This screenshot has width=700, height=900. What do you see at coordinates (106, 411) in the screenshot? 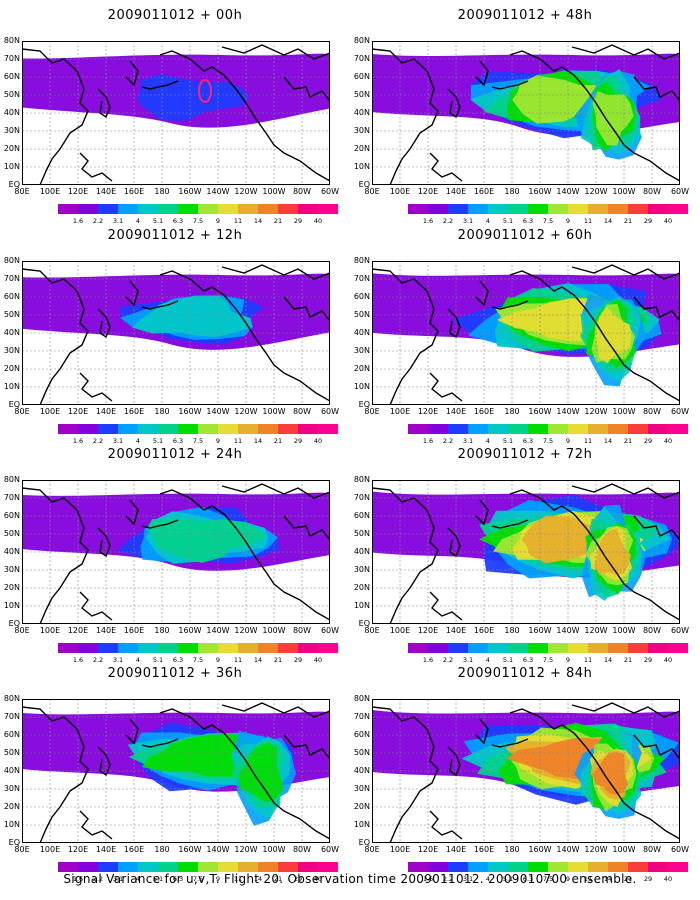
I see `longitude-label: 140E` at bounding box center [106, 411].